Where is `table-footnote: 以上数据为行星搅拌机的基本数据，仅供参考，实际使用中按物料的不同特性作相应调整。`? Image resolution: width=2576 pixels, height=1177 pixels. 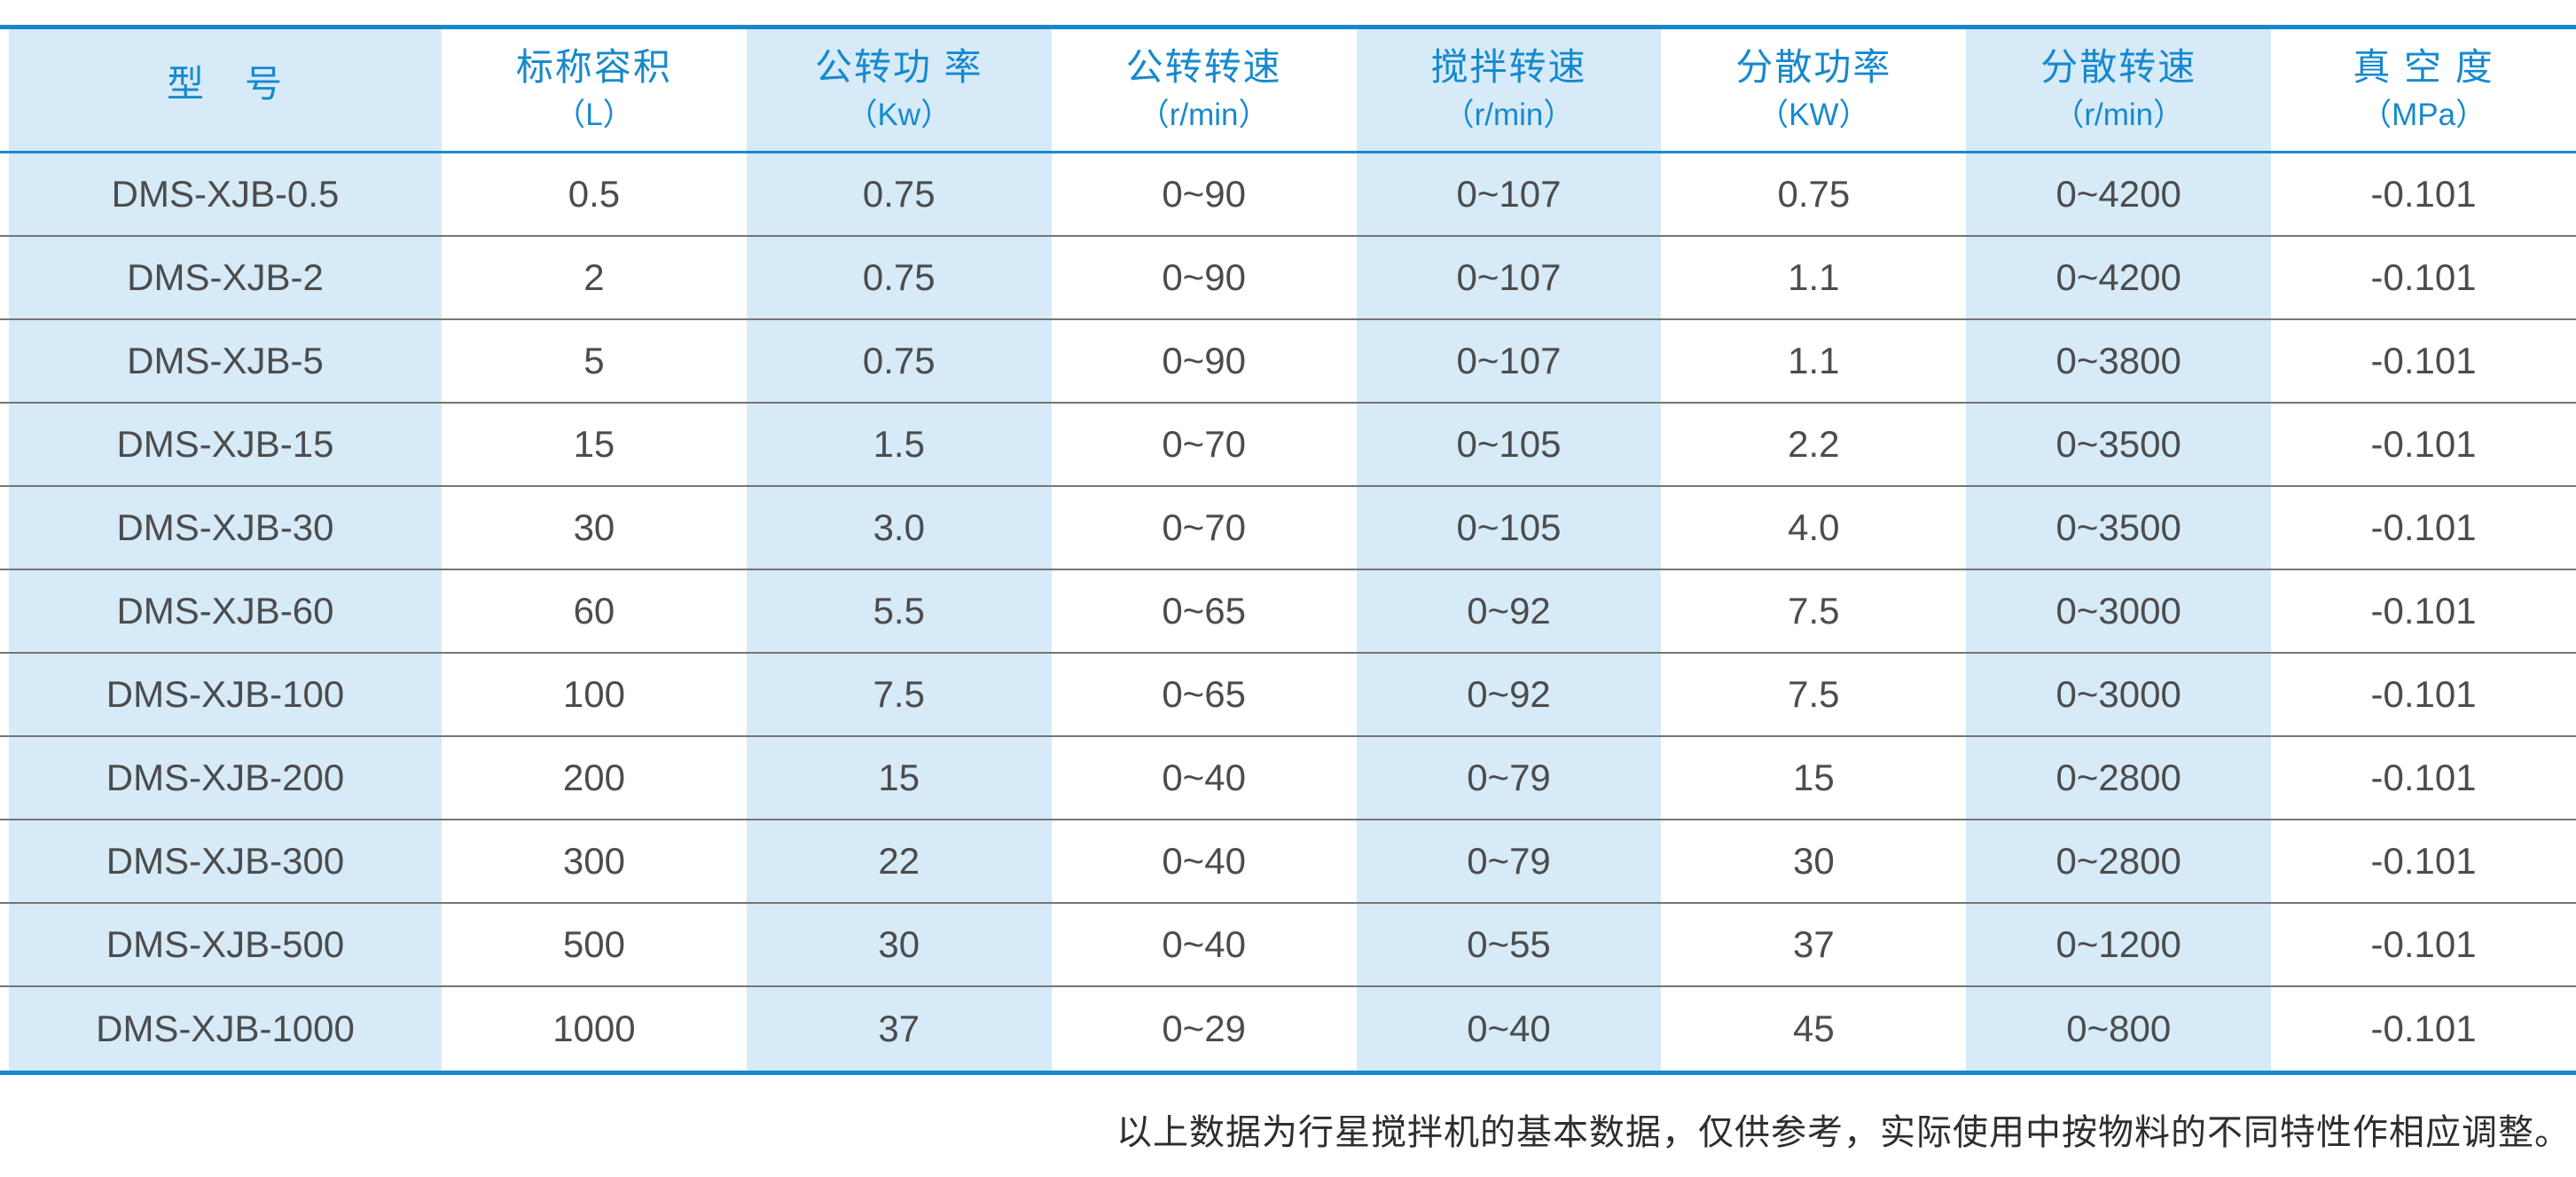
table-footnote: 以上数据为行星搅拌机的基本数据，仅供参考，实际使用中按物料的不同特性作相应调整。 is located at coordinates (1844, 1132).